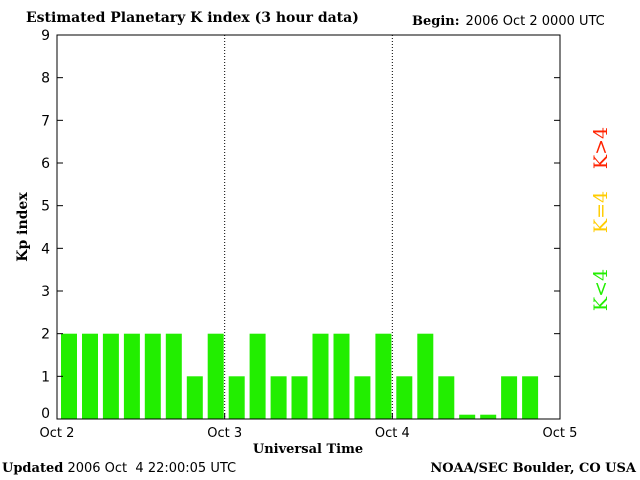  What do you see at coordinates (23, 227) in the screenshot?
I see `y-axis-label: Kp index` at bounding box center [23, 227].